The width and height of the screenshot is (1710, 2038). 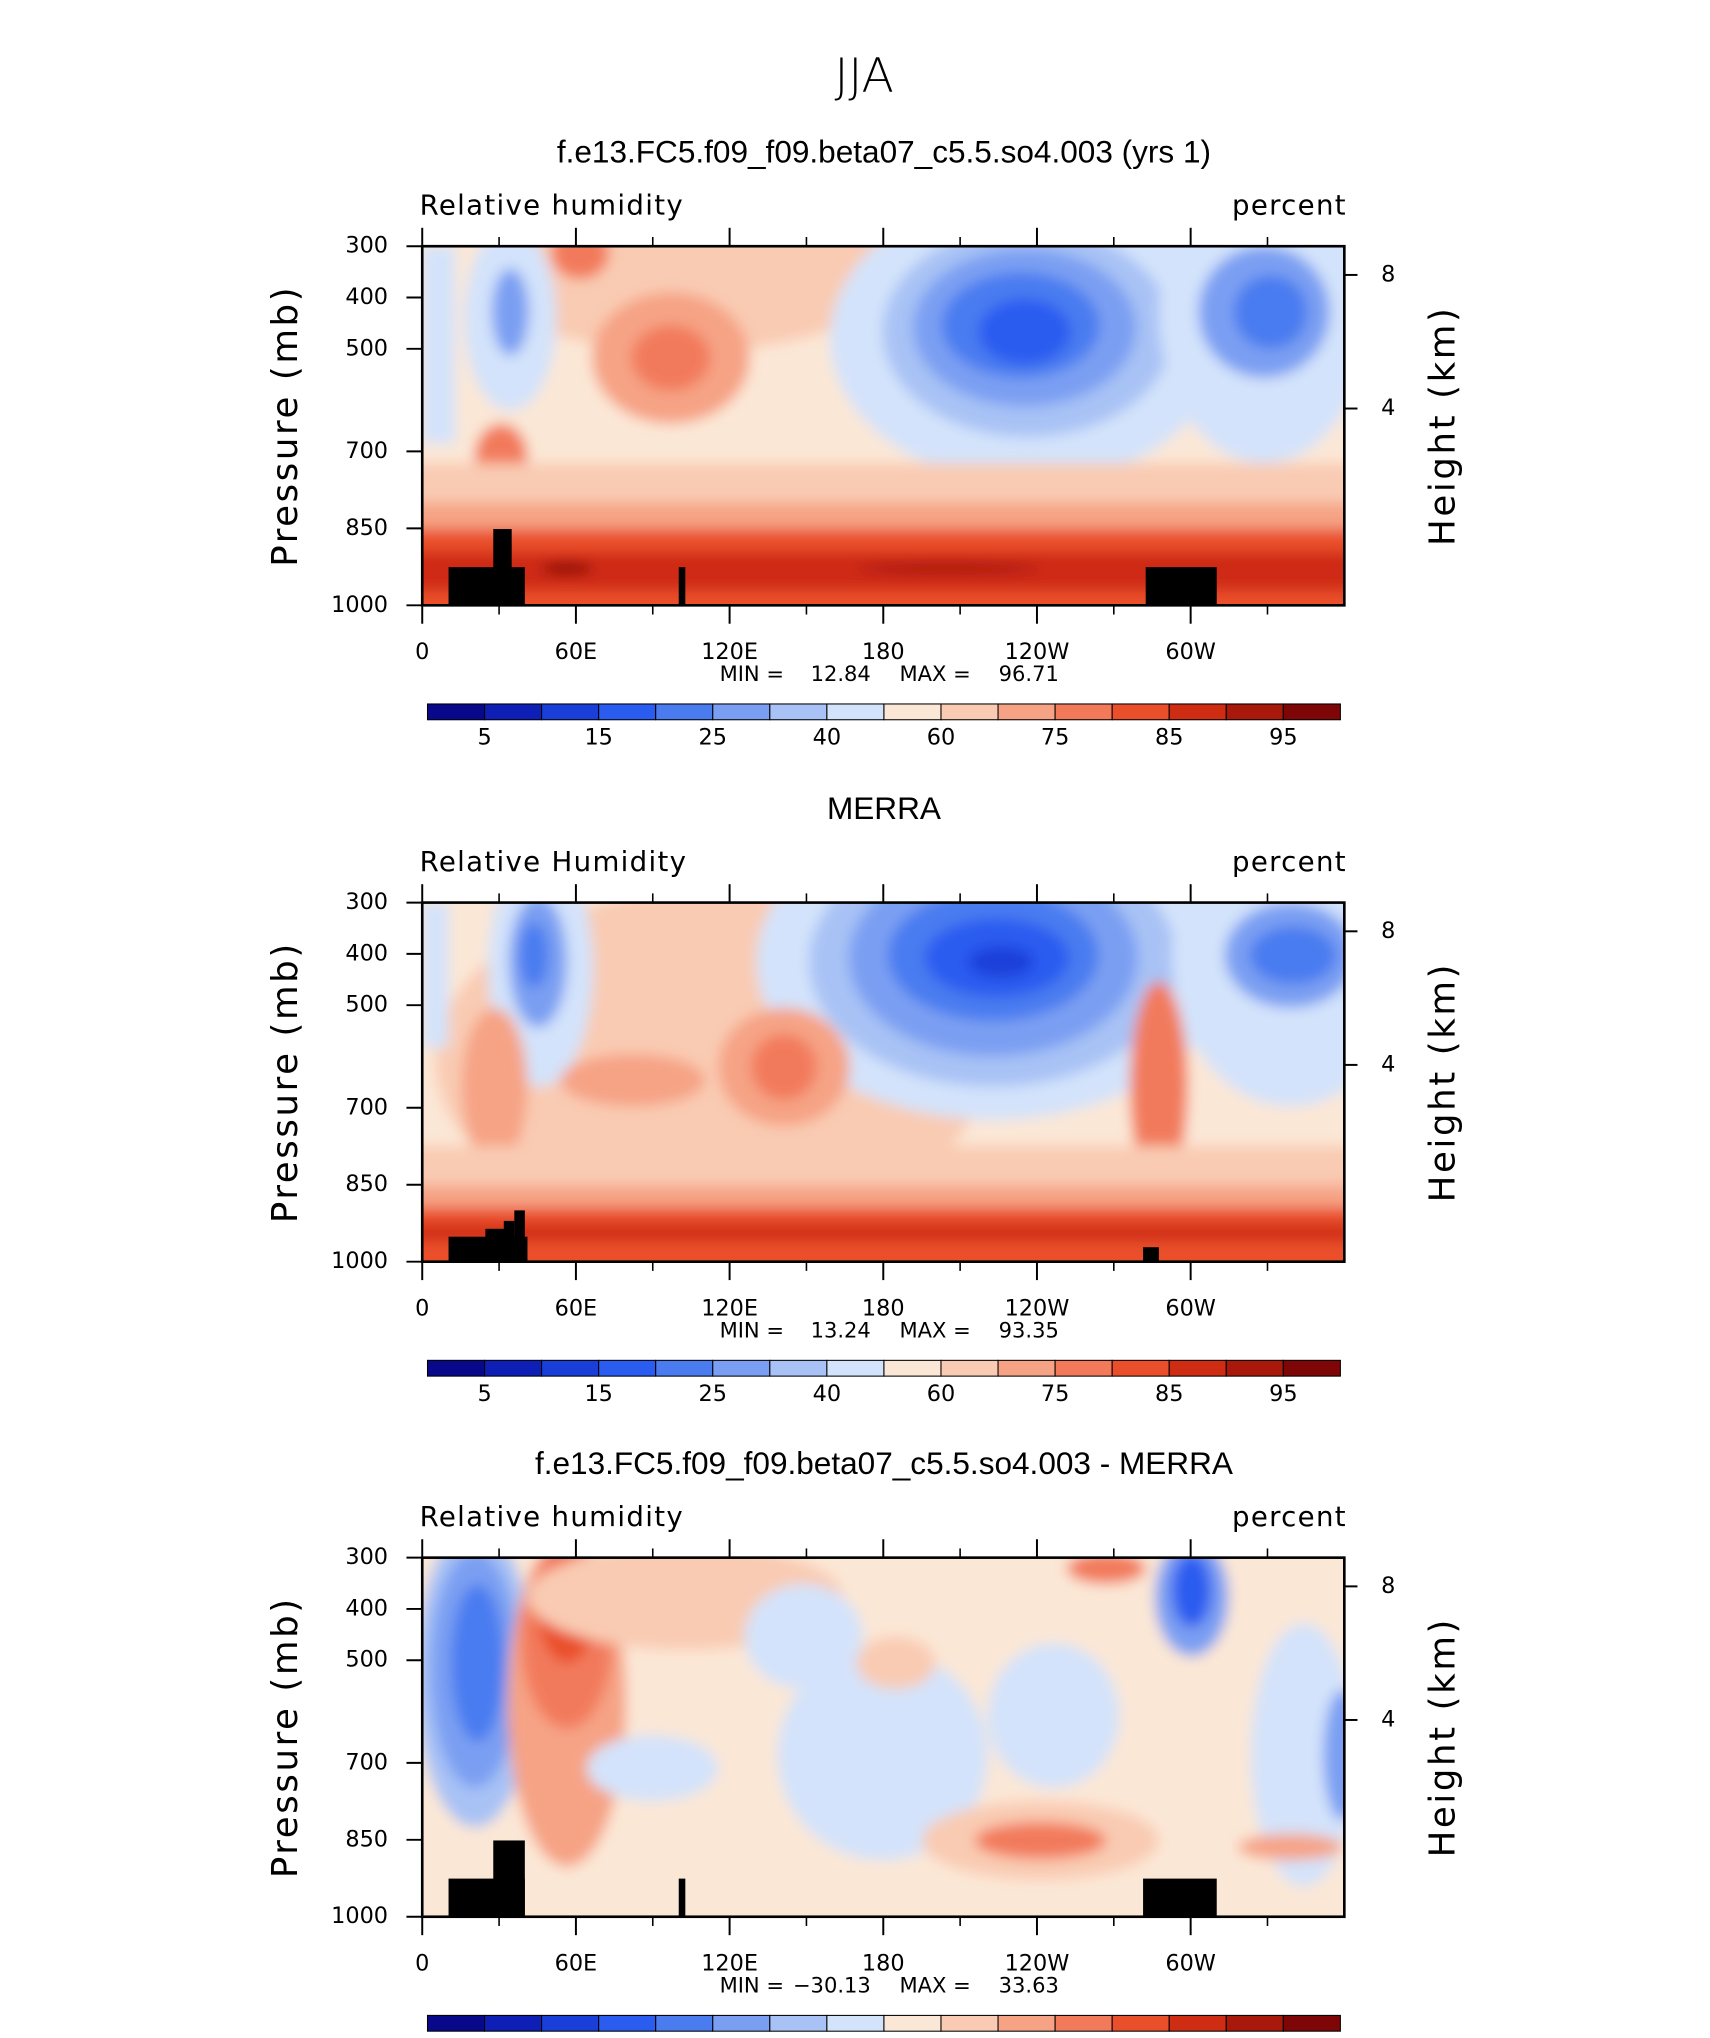 I want to click on colorbar-label: 85, so click(x=1169, y=1394).